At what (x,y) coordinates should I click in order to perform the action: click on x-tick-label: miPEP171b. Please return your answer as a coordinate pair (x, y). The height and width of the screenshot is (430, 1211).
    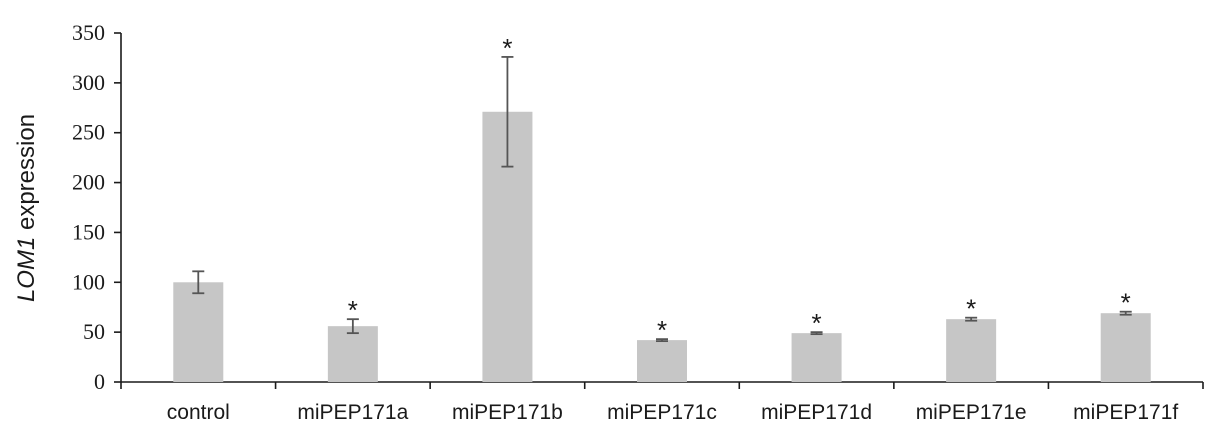
    Looking at the image, I should click on (507, 412).